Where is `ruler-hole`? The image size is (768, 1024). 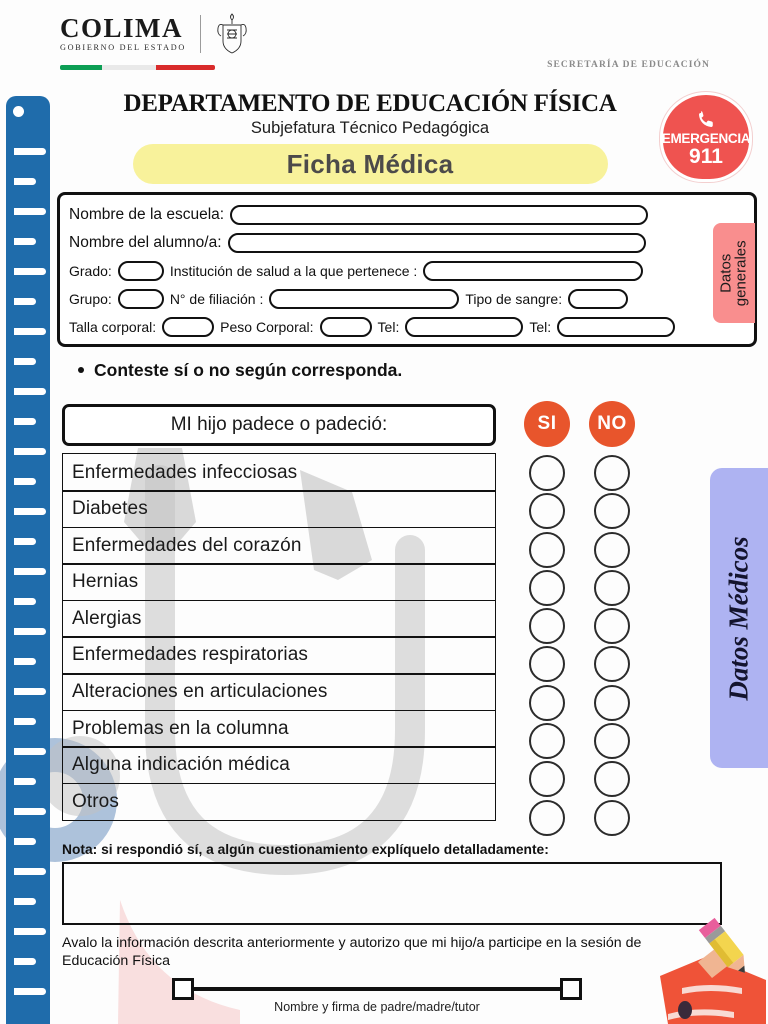
ruler-hole is located at coordinates (18, 111).